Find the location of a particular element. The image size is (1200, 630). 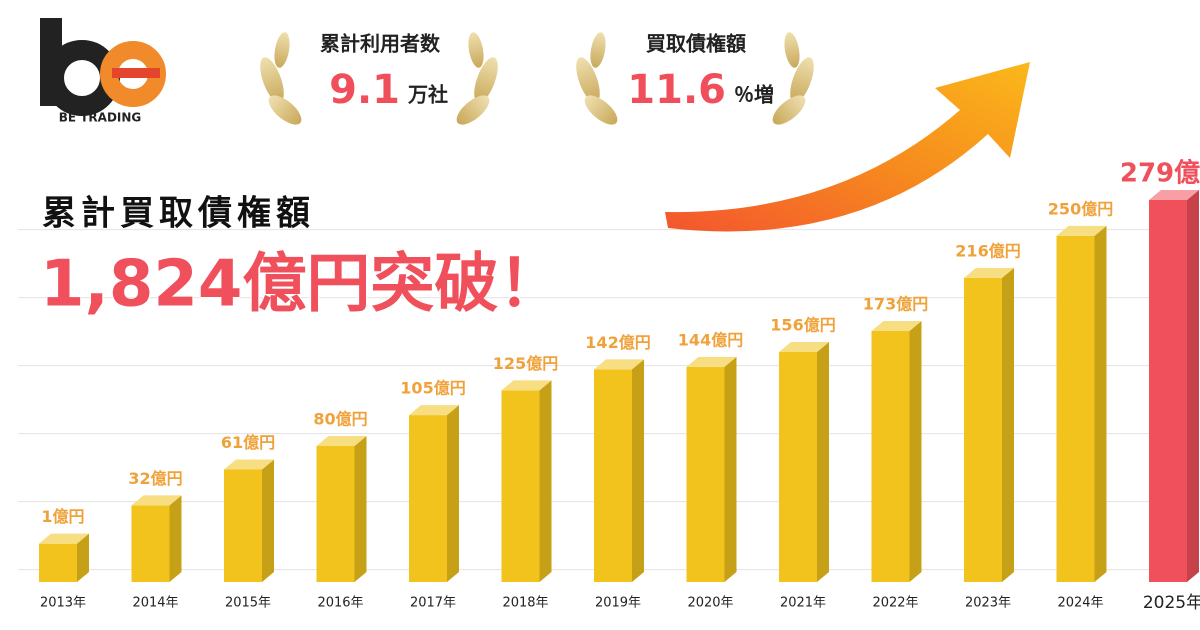

value-label: 125億円 is located at coordinates (525, 363).